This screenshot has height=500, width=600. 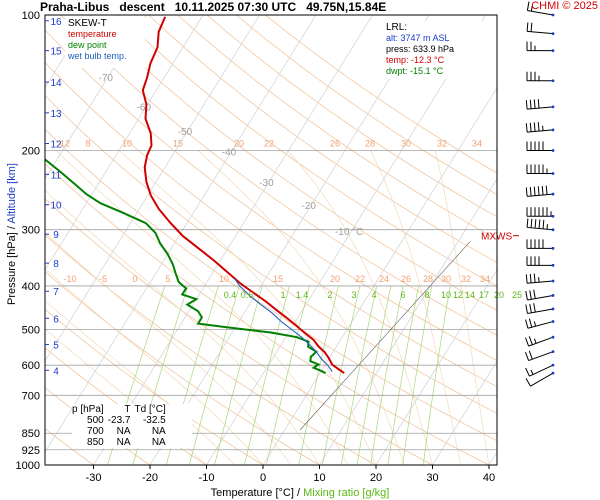 What do you see at coordinates (97, 56) in the screenshot?
I see `legend-item-wet-bulb: wet bulb temp.` at bounding box center [97, 56].